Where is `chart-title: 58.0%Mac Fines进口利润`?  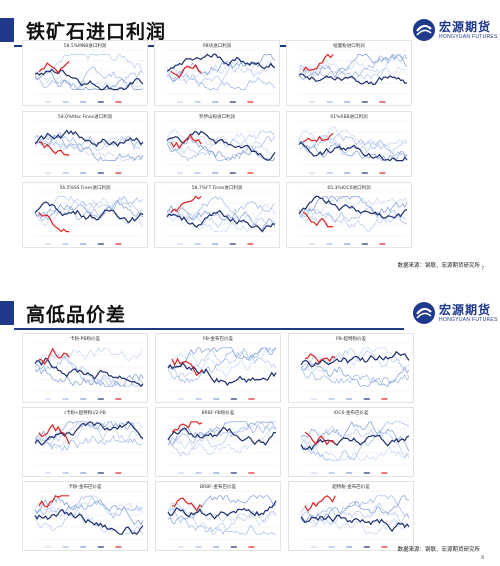 chart-title: 58.0%Mac Fines进口利润 is located at coordinates (85, 117).